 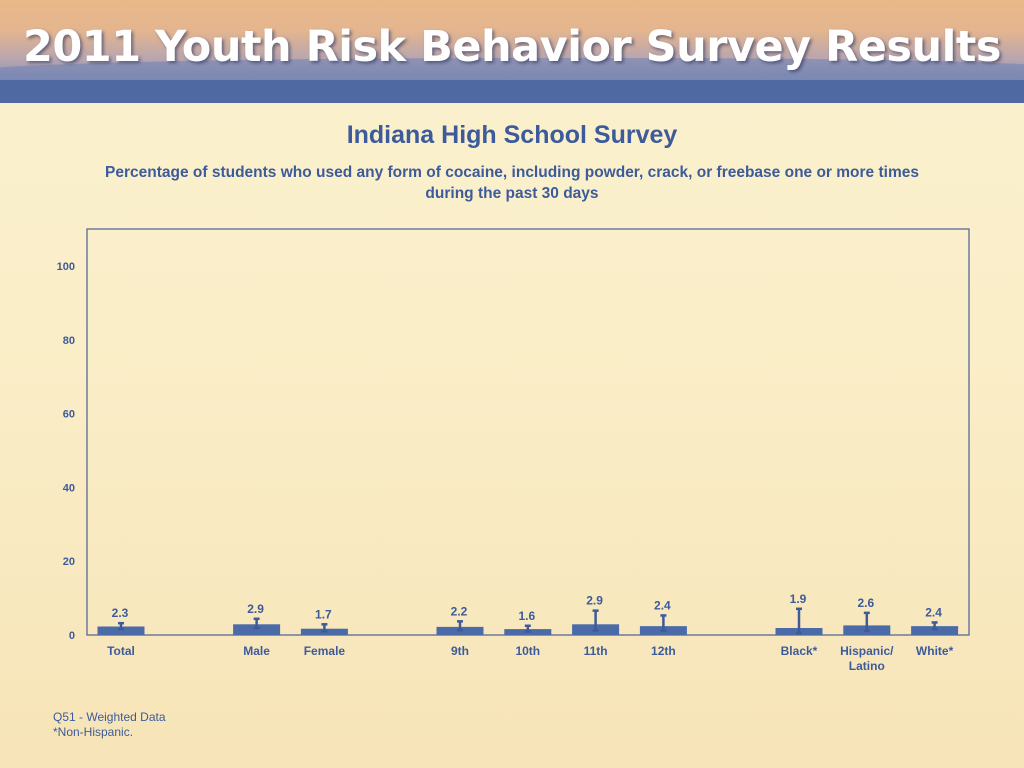 What do you see at coordinates (512, 47) in the screenshot?
I see `banner-title: 2011 Youth Risk Behavior Survey Results` at bounding box center [512, 47].